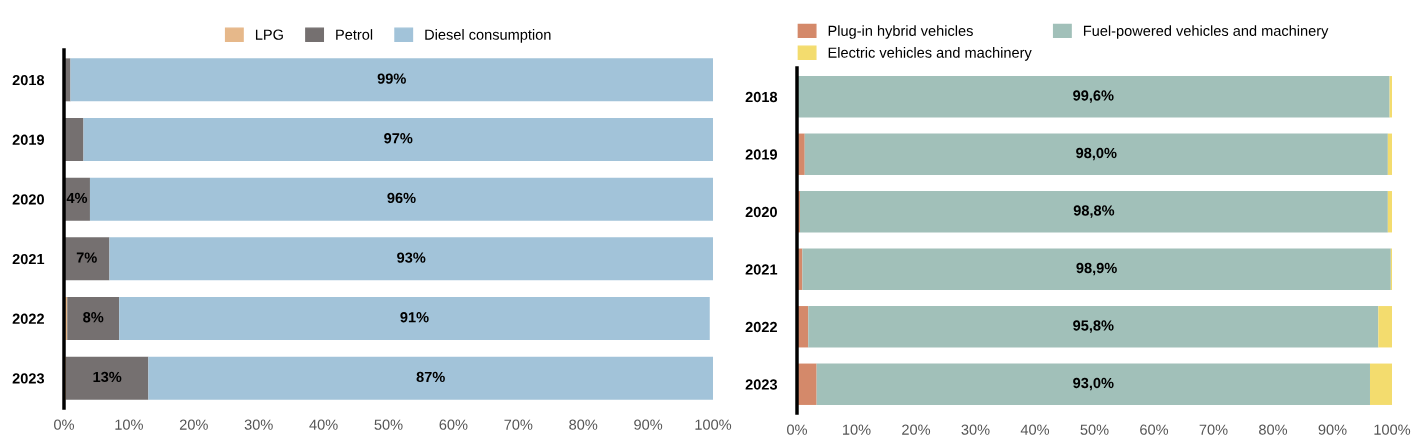 Image resolution: width=1419 pixels, height=445 pixels. I want to click on legend-label: Electric vehicles and machinery, so click(930, 54).